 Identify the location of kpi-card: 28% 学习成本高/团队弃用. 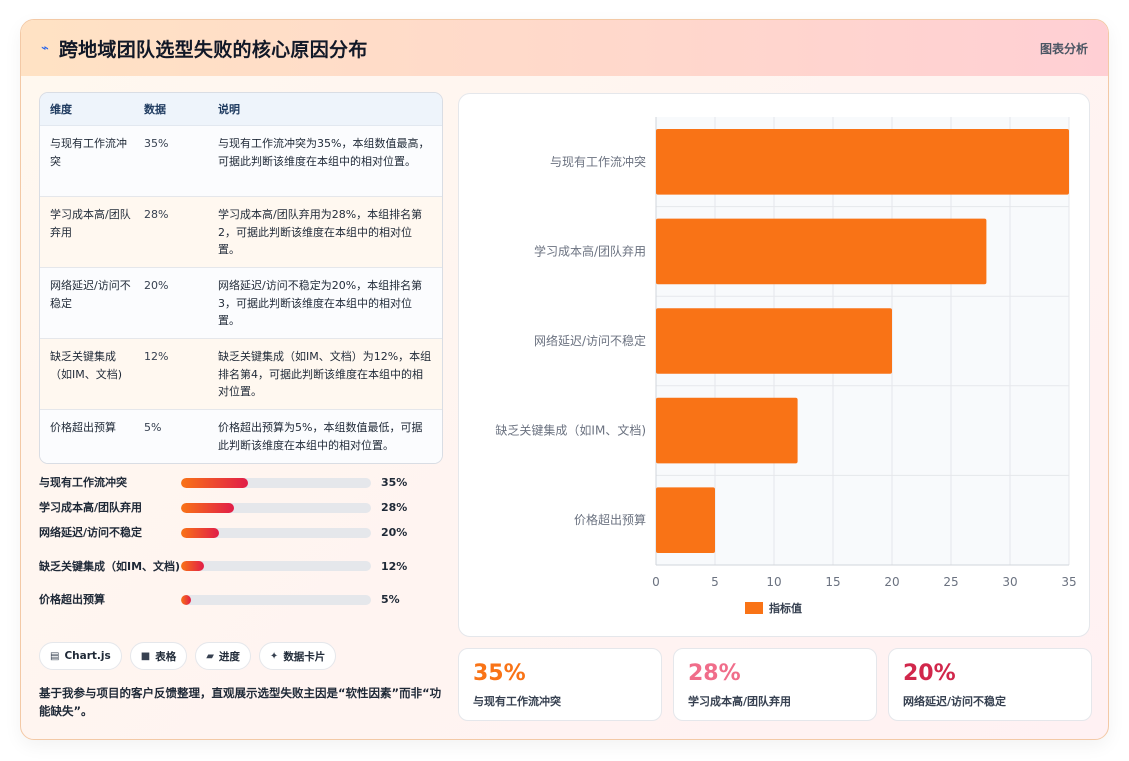
(775, 684).